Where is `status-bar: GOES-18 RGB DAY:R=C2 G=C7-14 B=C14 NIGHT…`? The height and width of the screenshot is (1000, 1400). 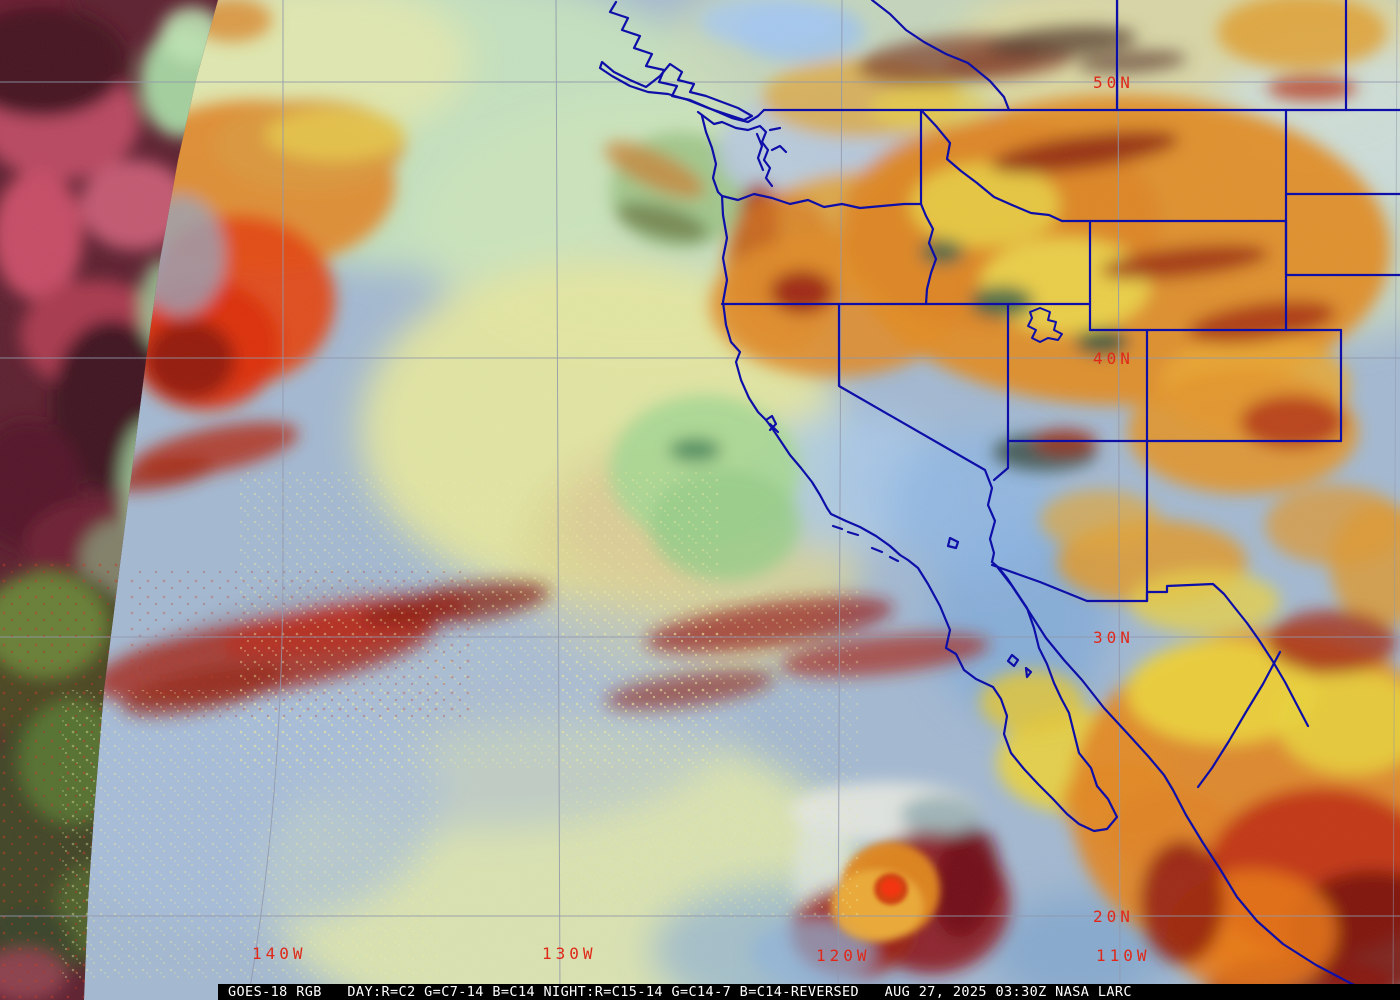 status-bar: GOES-18 RGB DAY:R=C2 G=C7-14 B=C14 NIGHT… is located at coordinates (809, 992).